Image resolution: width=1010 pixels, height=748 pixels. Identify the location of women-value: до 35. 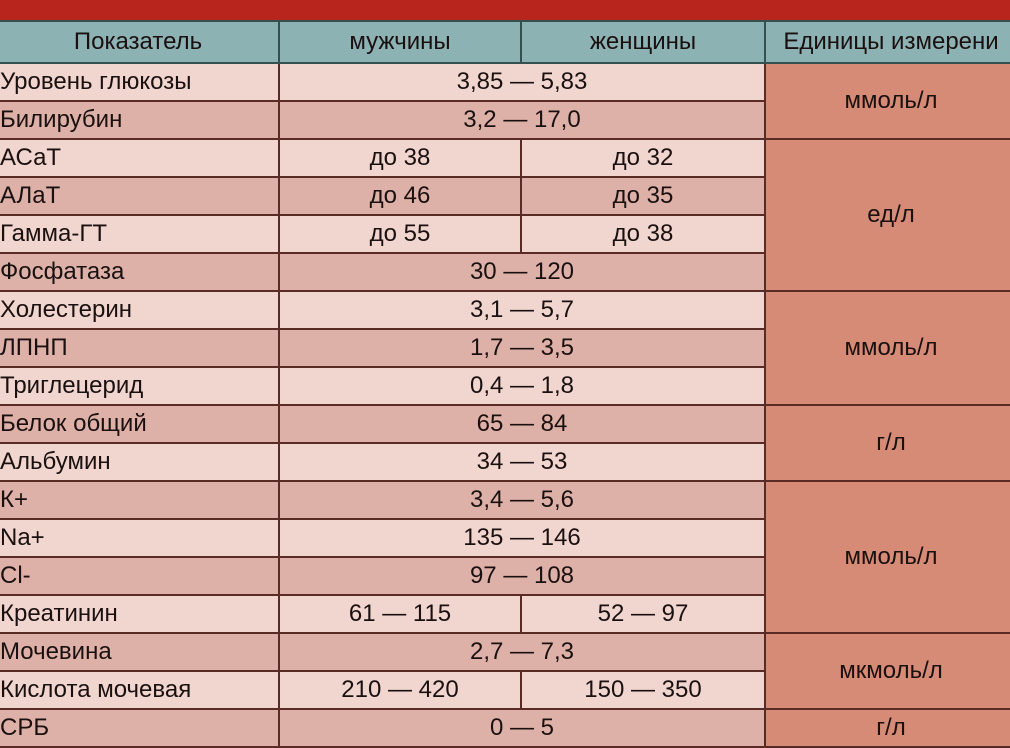
(643, 196).